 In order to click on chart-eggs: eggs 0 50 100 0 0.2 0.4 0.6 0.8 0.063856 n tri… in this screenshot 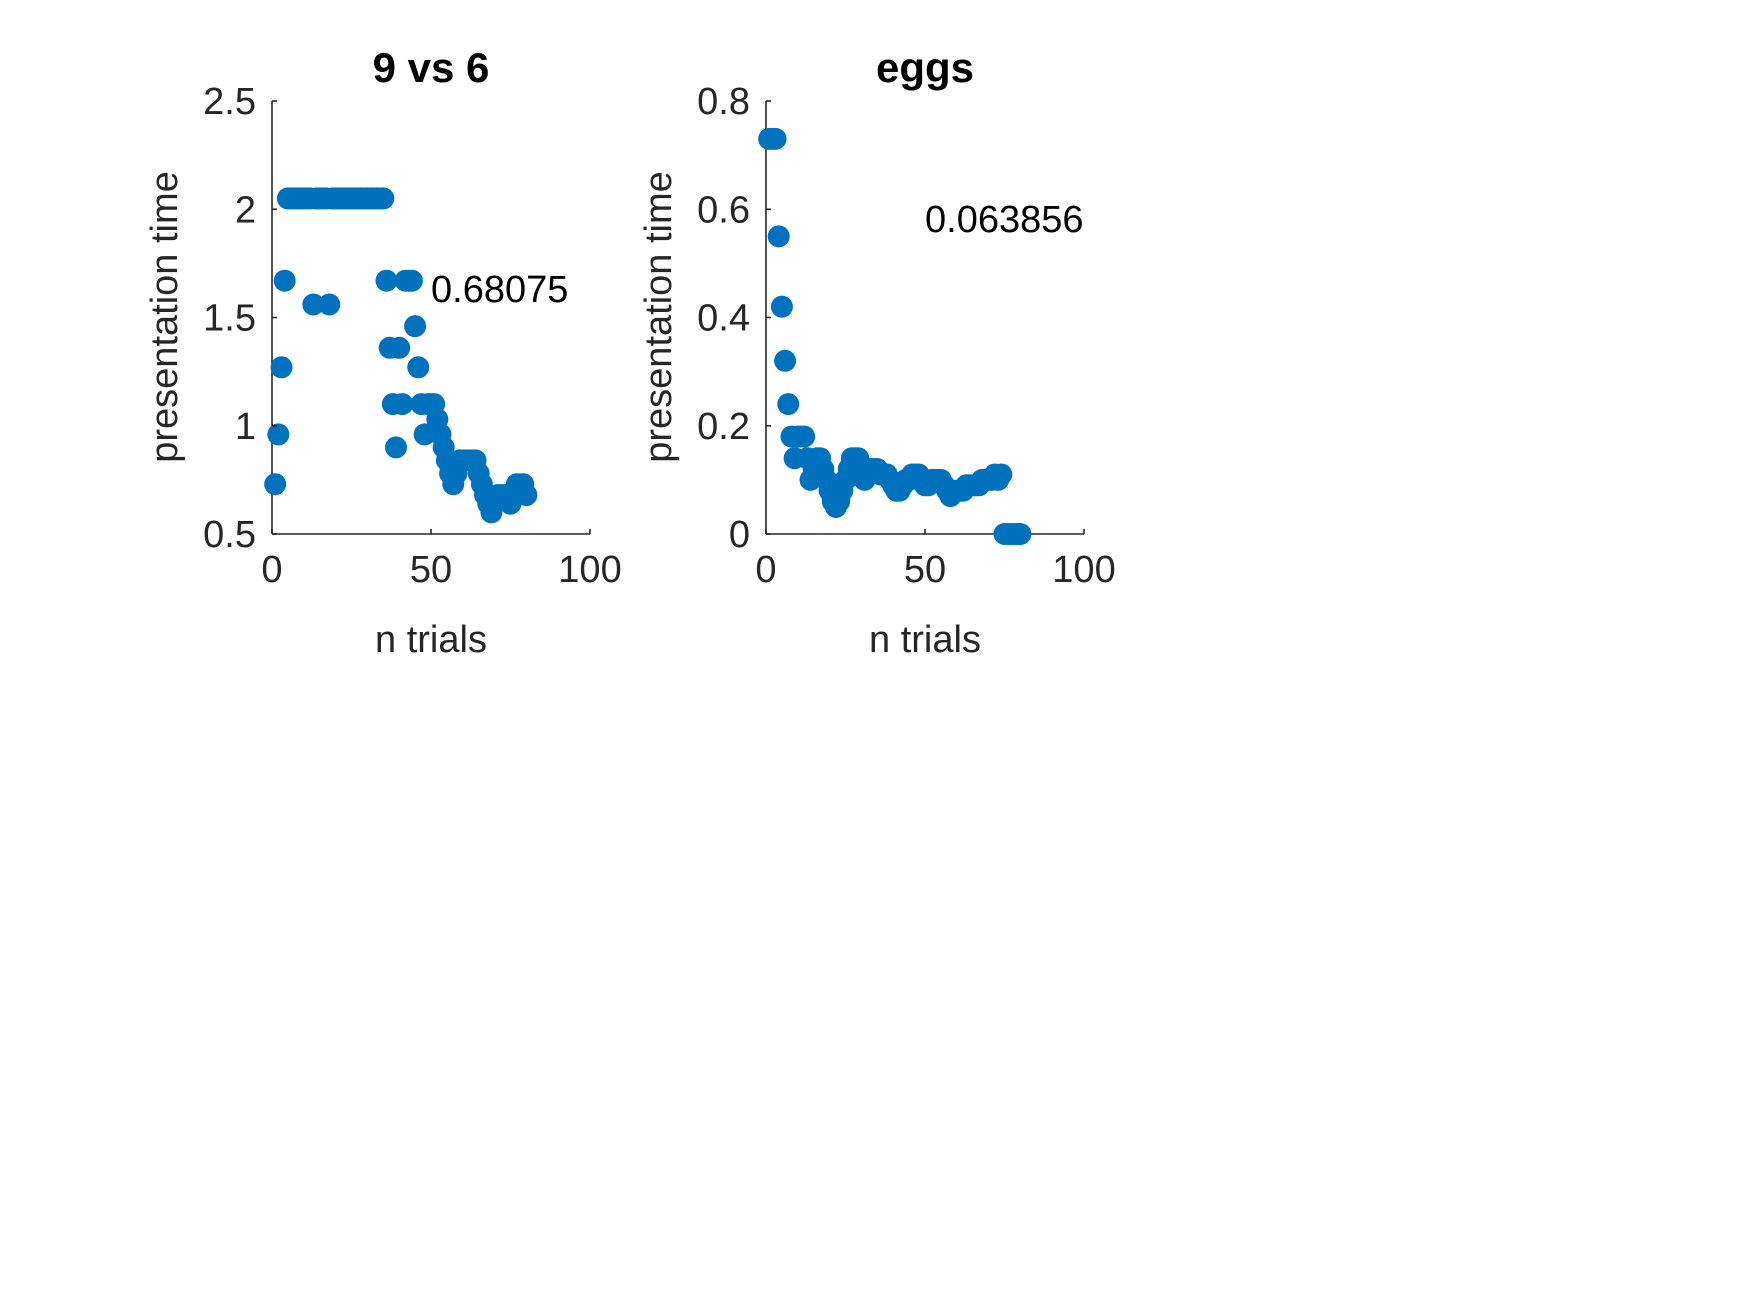, I will do `click(877, 352)`.